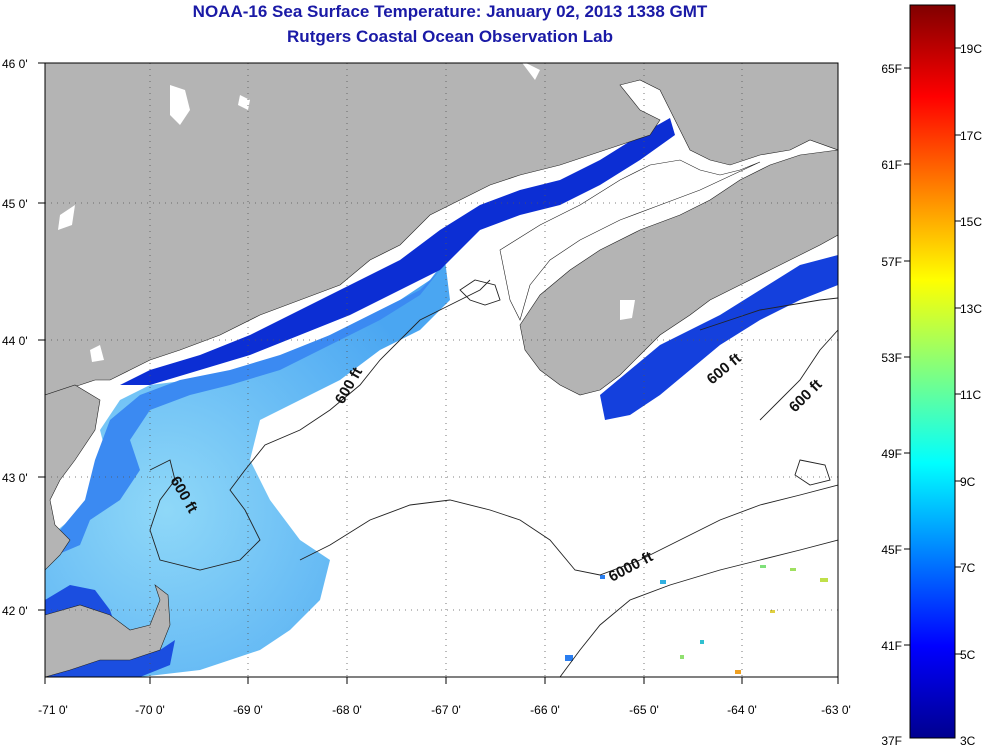 The image size is (984, 754). I want to click on sst-scattered-pixels, so click(696, 619).